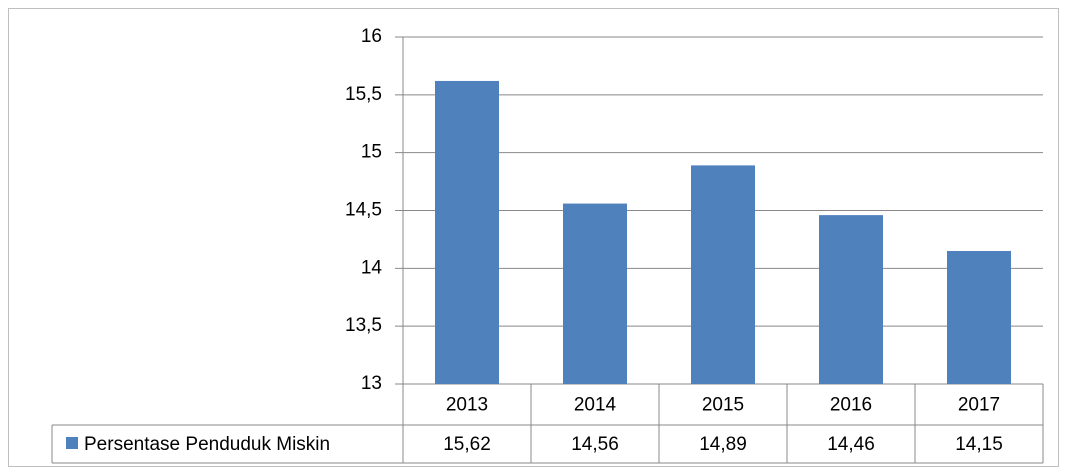 This screenshot has height=475, width=1067. I want to click on y-tick-label: 13, so click(371, 383).